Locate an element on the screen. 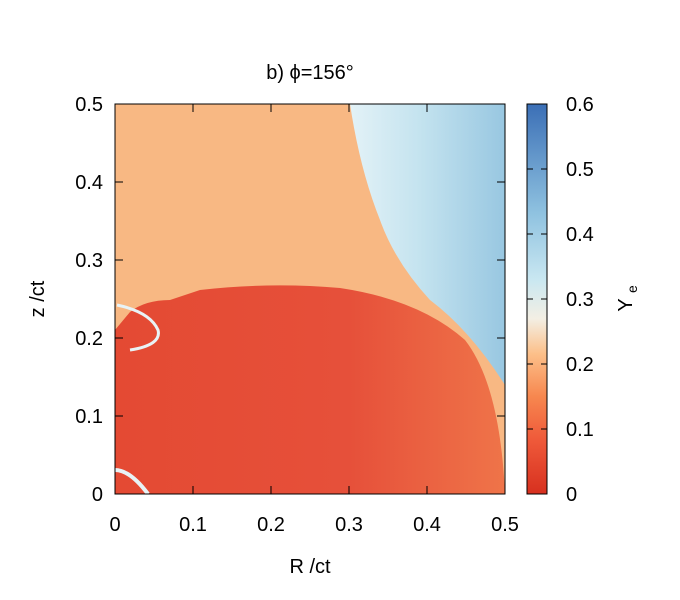  colorbar-label: Y e is located at coordinates (627, 298).